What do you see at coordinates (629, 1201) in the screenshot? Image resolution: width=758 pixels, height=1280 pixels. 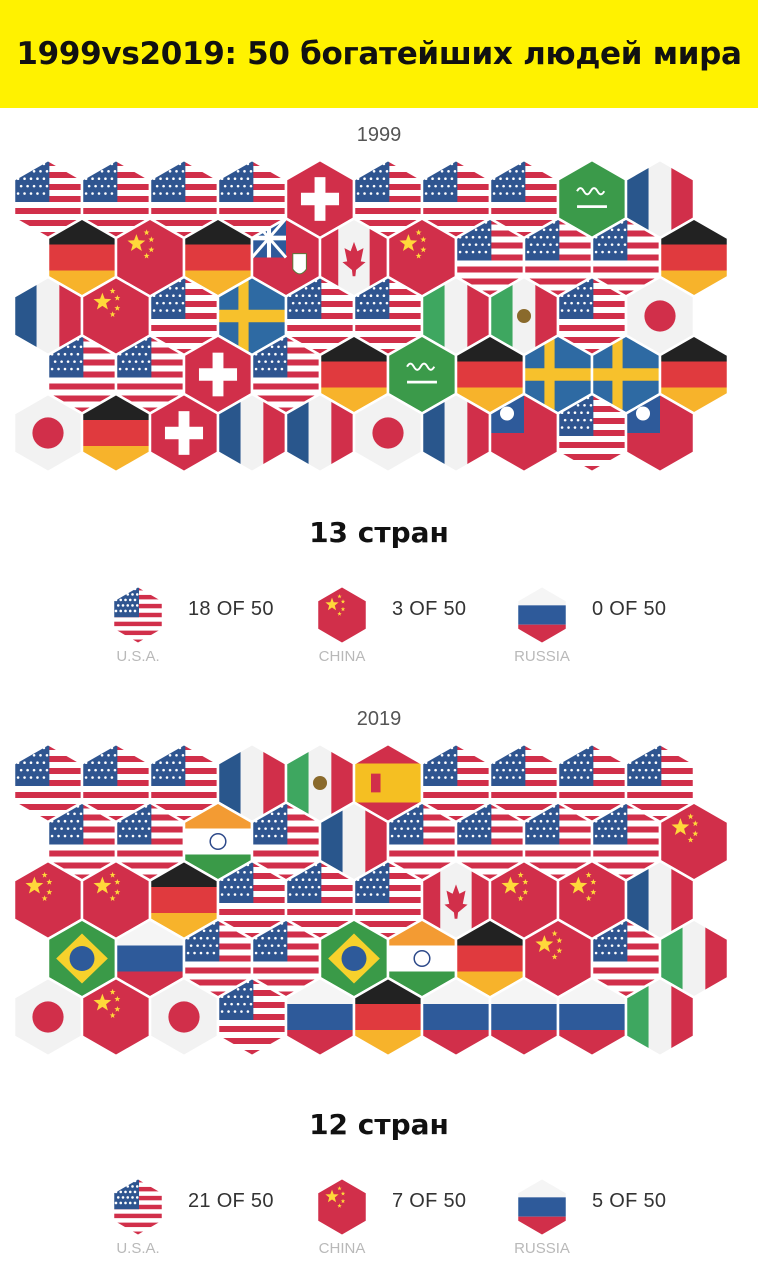 I see `legend-value: 5 OF 50` at bounding box center [629, 1201].